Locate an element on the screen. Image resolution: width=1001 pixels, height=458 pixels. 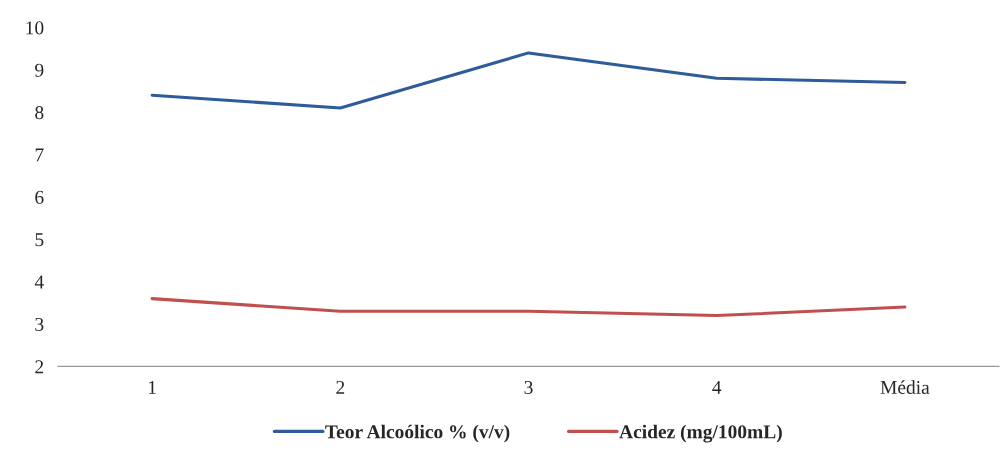
y-tick-label: 8 is located at coordinates (39, 113).